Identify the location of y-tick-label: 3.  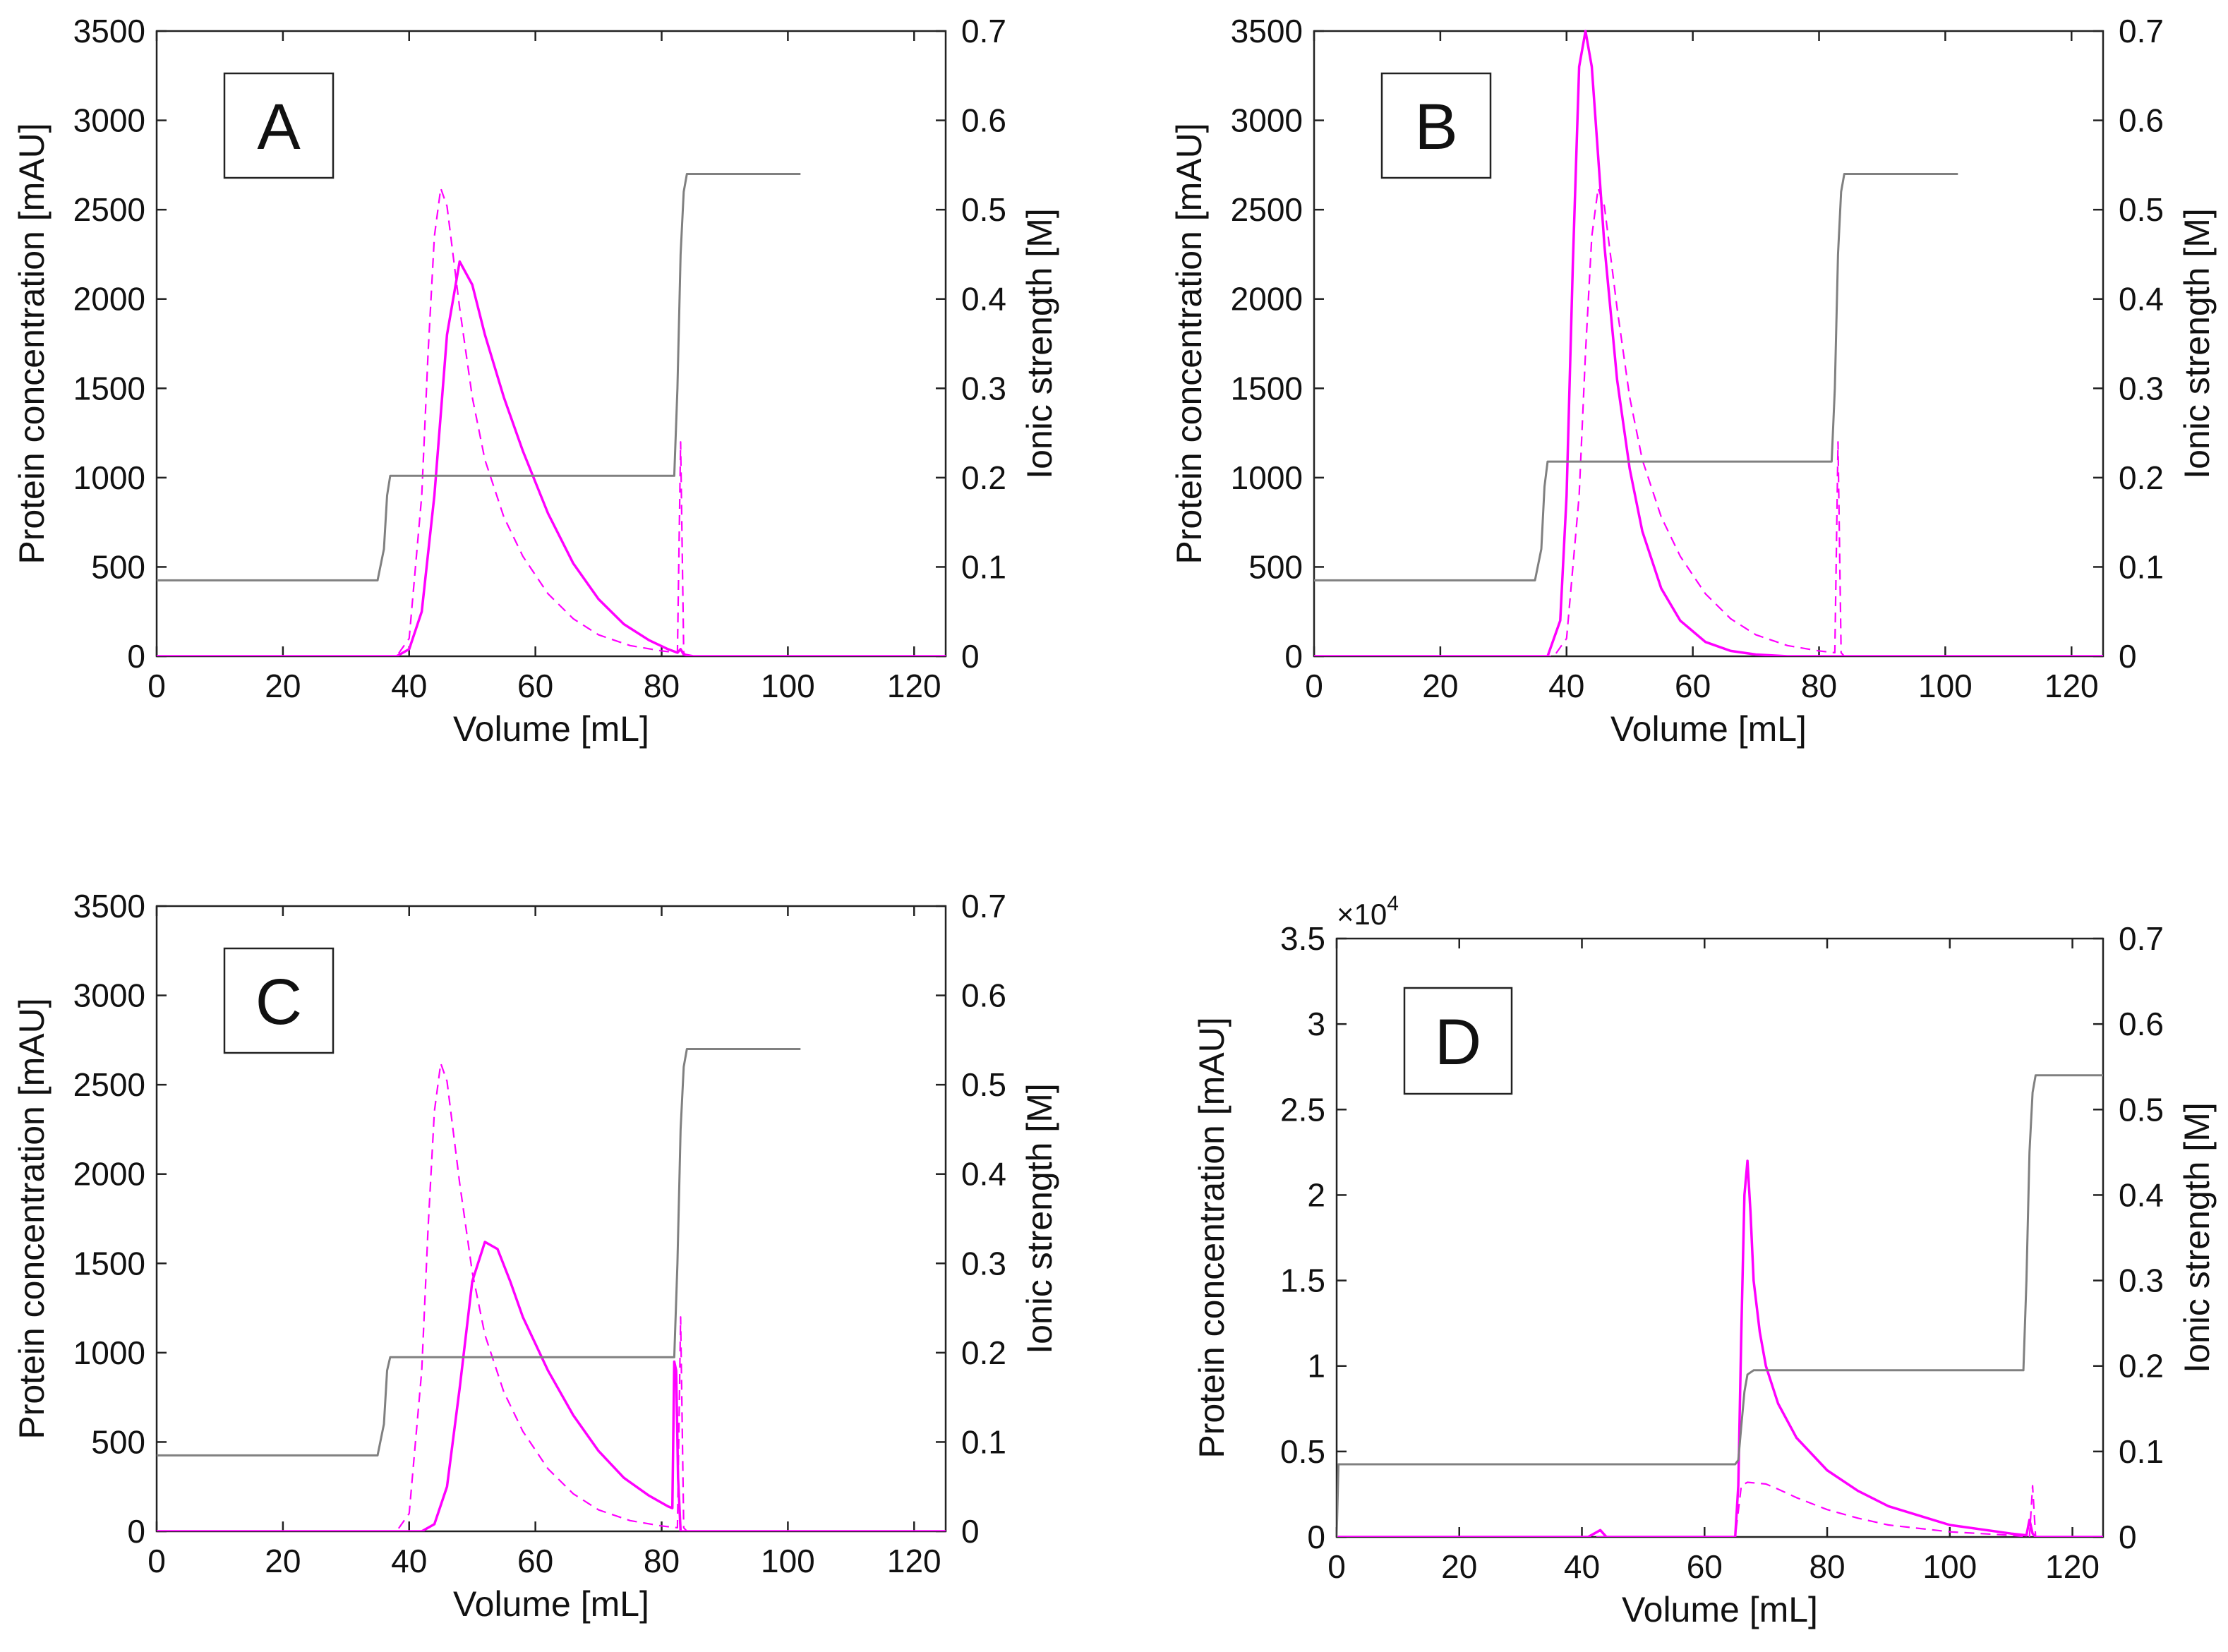
(1316, 1024).